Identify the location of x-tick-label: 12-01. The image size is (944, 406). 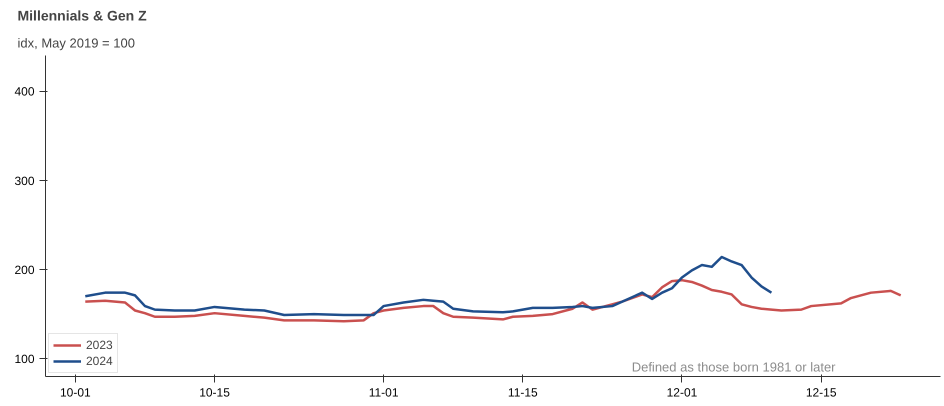
(682, 393).